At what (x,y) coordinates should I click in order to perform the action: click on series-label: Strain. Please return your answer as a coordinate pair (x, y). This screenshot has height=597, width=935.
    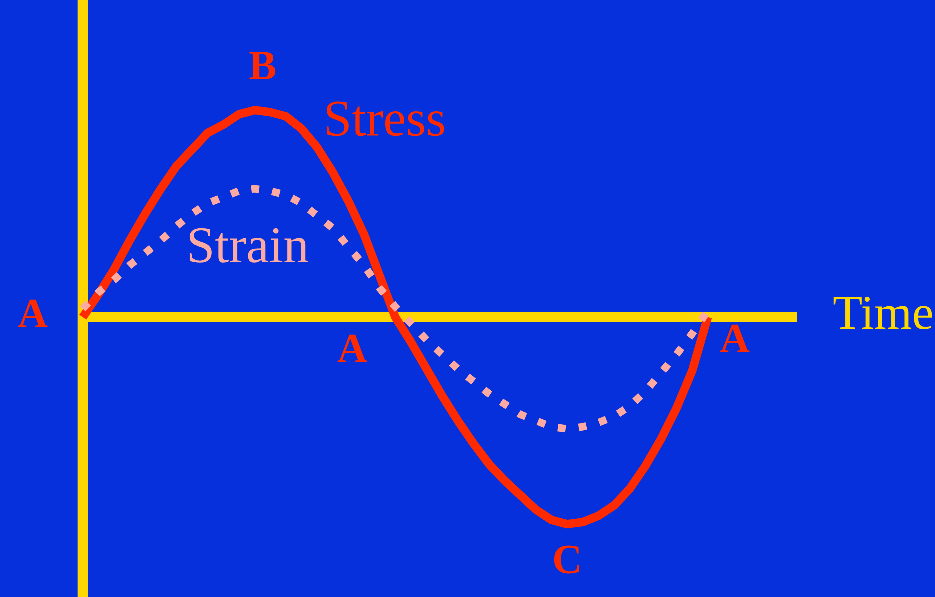
    Looking at the image, I should click on (249, 245).